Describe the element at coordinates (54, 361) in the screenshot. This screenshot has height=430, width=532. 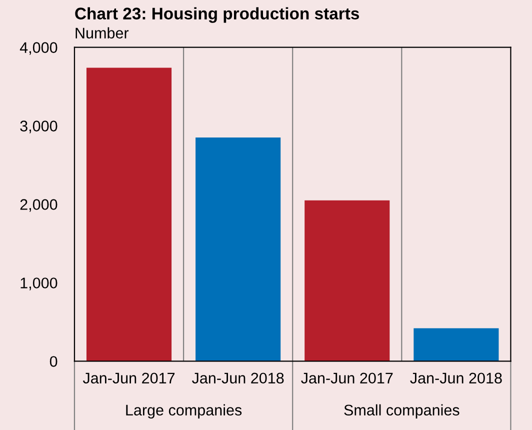
I see `y-tick-label: 0` at that location.